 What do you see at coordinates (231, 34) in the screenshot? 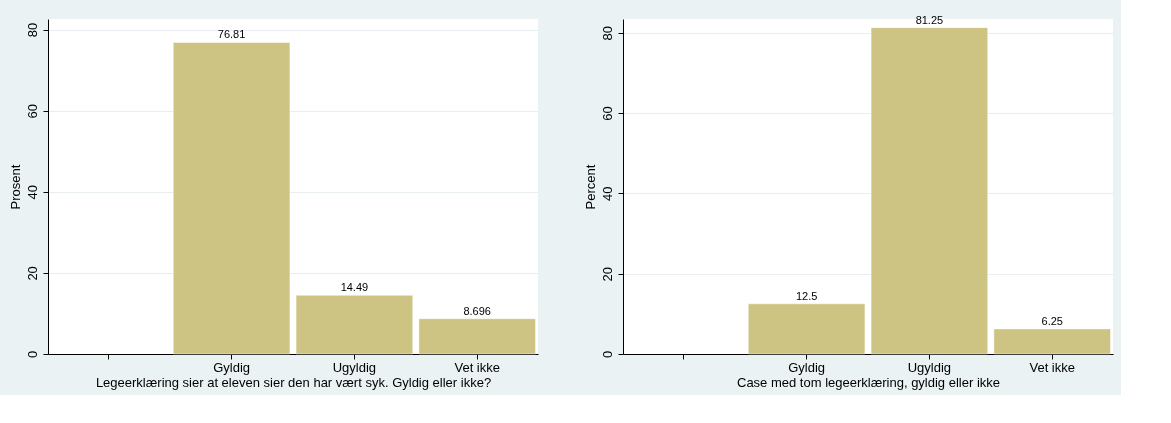
I see `data-label: 76.81` at bounding box center [231, 34].